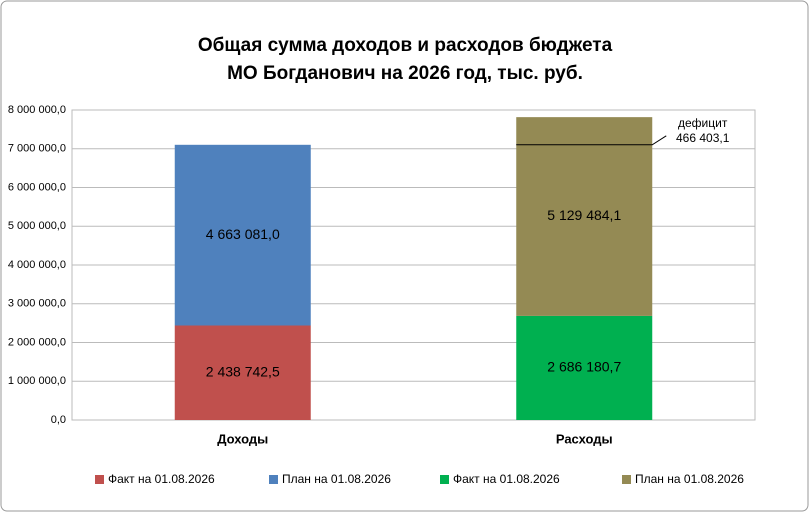 The height and width of the screenshot is (513, 810). Describe the element at coordinates (584, 438) in the screenshot. I see `x-tick-label: Расходы` at that location.